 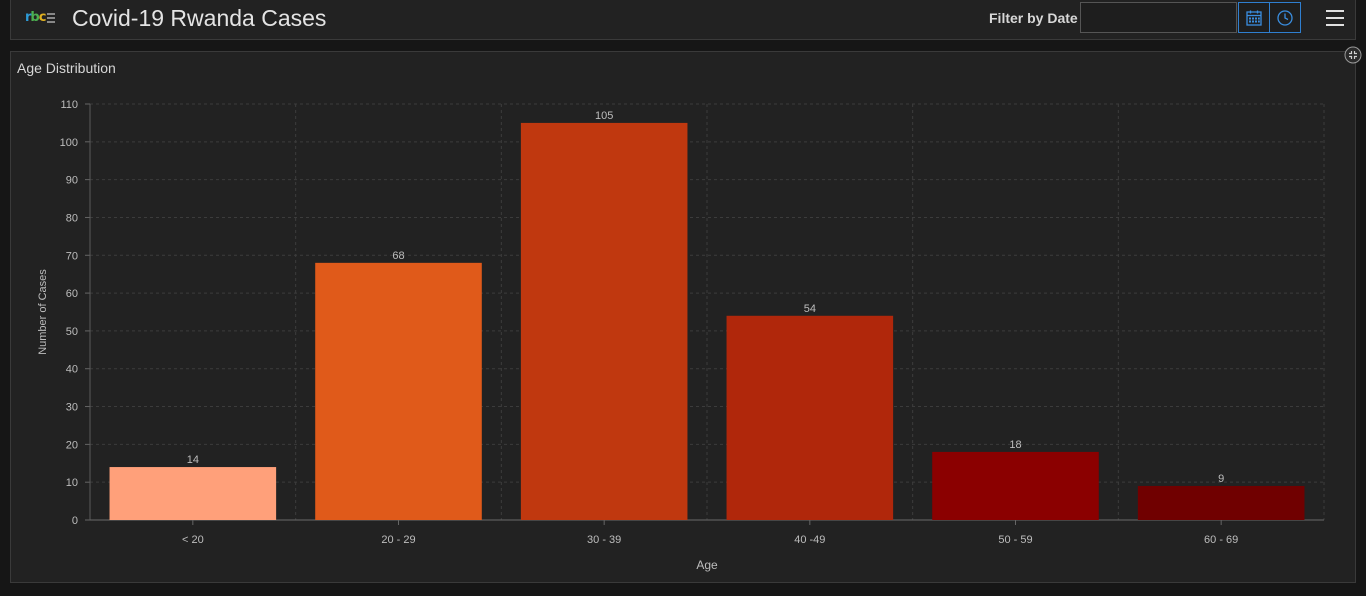 I want to click on logo-letter-b: b, so click(x=34, y=17).